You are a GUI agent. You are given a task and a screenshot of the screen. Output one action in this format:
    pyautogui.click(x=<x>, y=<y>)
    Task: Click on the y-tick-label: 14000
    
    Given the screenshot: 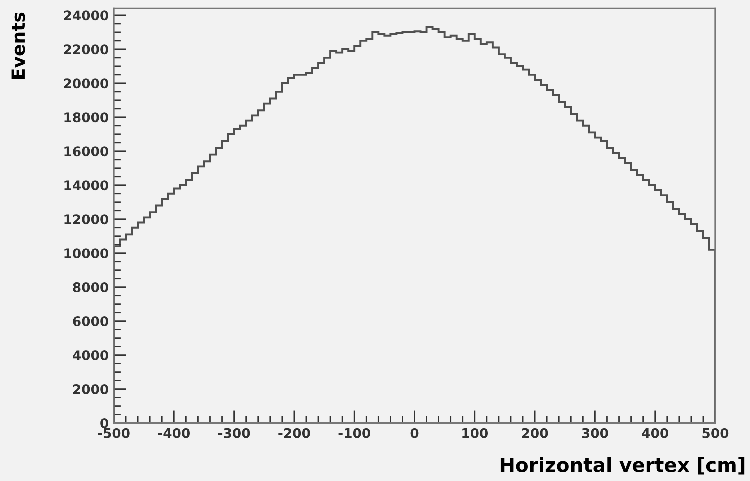 What is the action you would take?
    pyautogui.click(x=86, y=185)
    